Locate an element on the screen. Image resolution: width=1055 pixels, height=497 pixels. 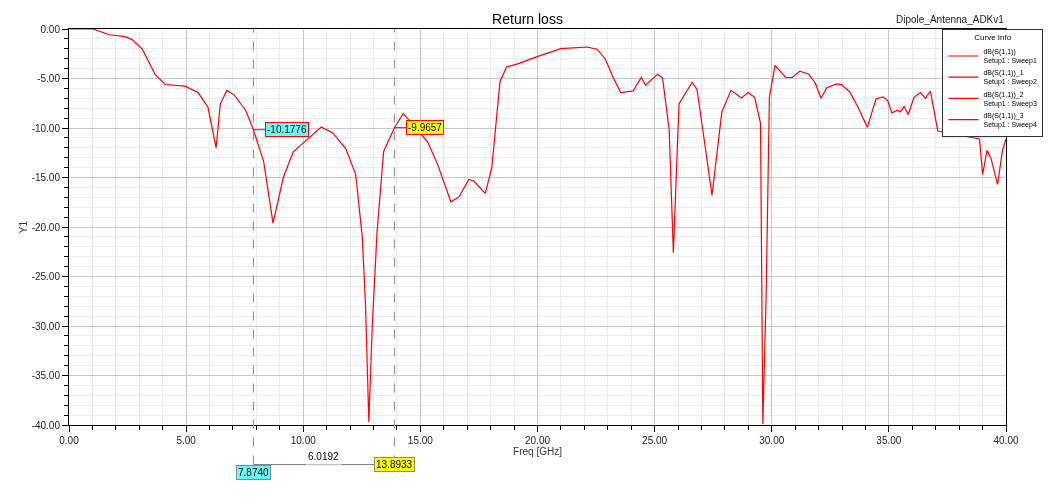
y-tick-label: 0.00 is located at coordinates (50, 29).